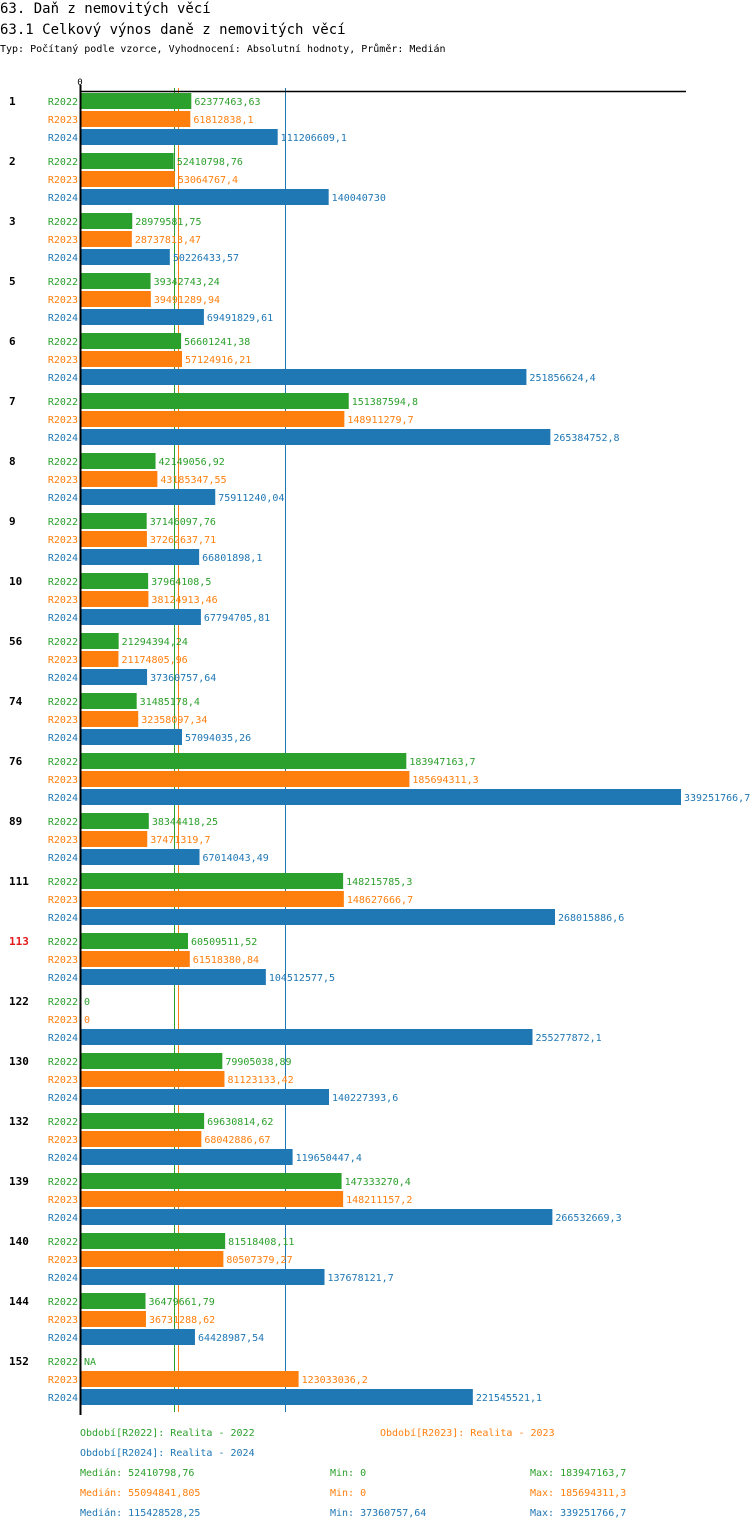  I want to click on data-label: 140040730, so click(359, 198).